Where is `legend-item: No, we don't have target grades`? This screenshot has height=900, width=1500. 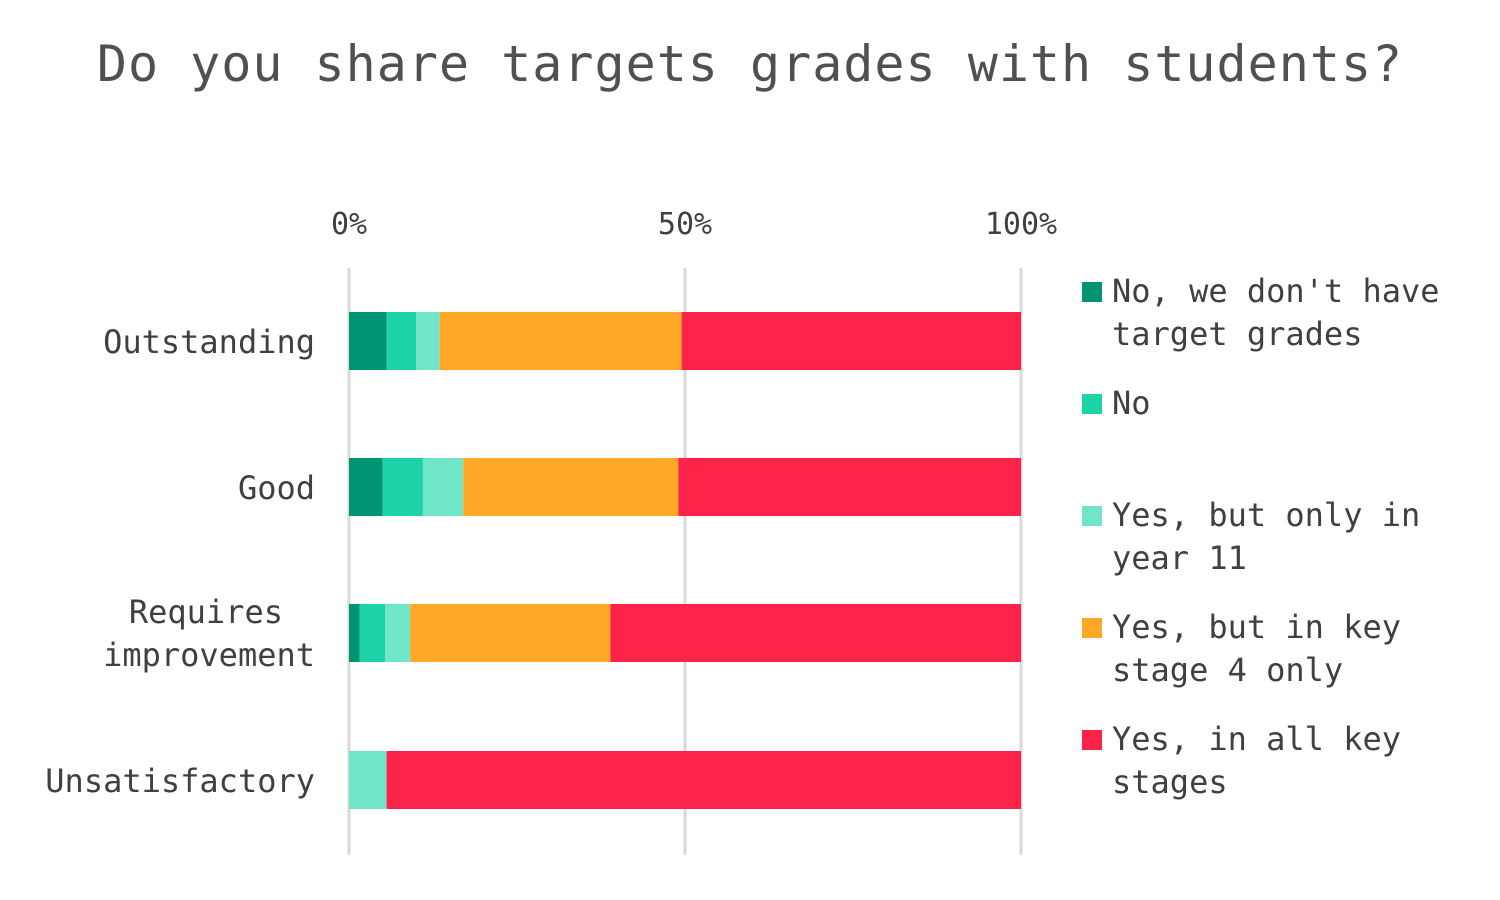
legend-item: No, we don't have target grades is located at coordinates (1282, 313).